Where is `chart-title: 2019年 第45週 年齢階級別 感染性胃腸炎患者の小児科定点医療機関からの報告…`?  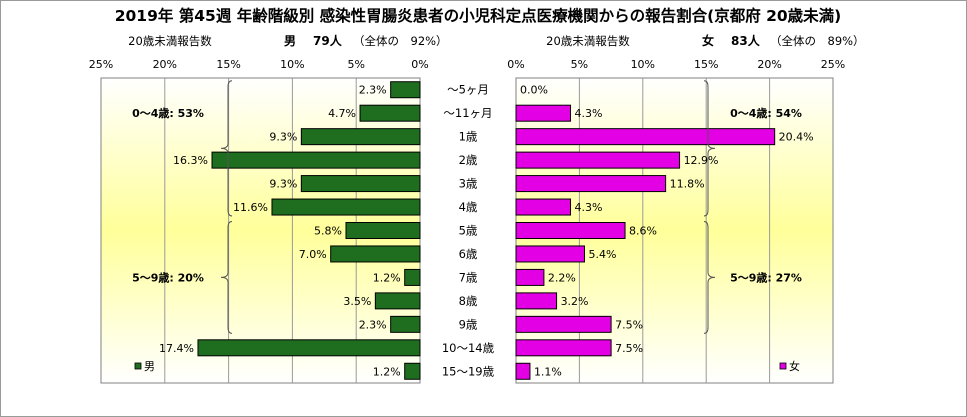
chart-title: 2019年 第45週 年齢階級別 感染性胃腸炎患者の小児科定点医療機関からの報告… is located at coordinates (478, 15).